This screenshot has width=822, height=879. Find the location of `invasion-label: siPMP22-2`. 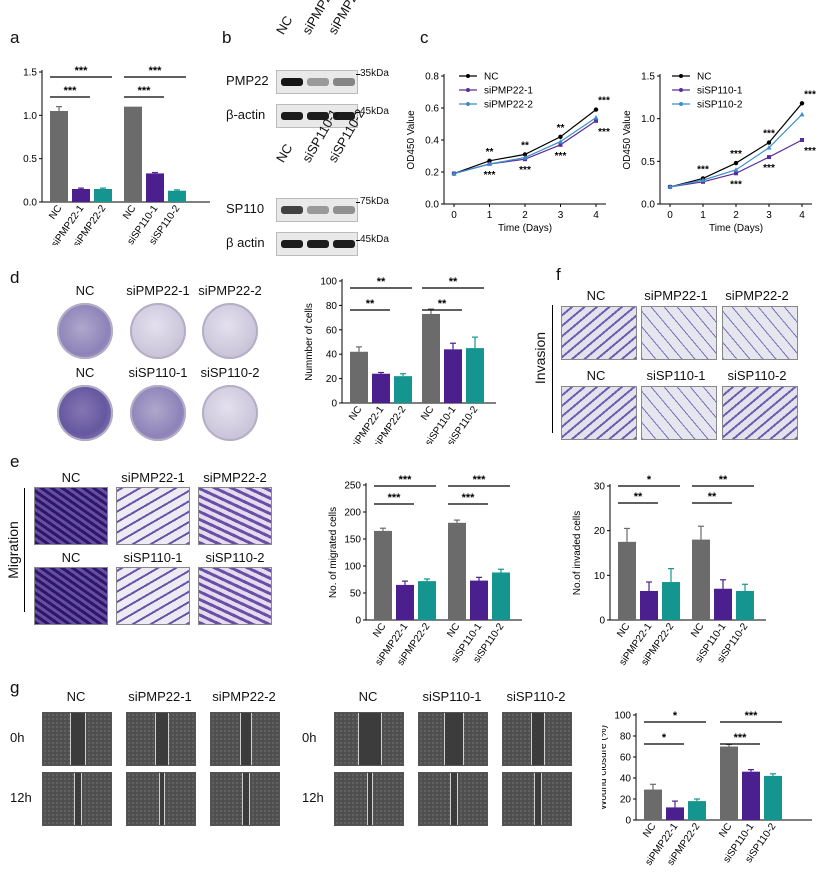

invasion-label: siPMP22-2 is located at coordinates (757, 295).